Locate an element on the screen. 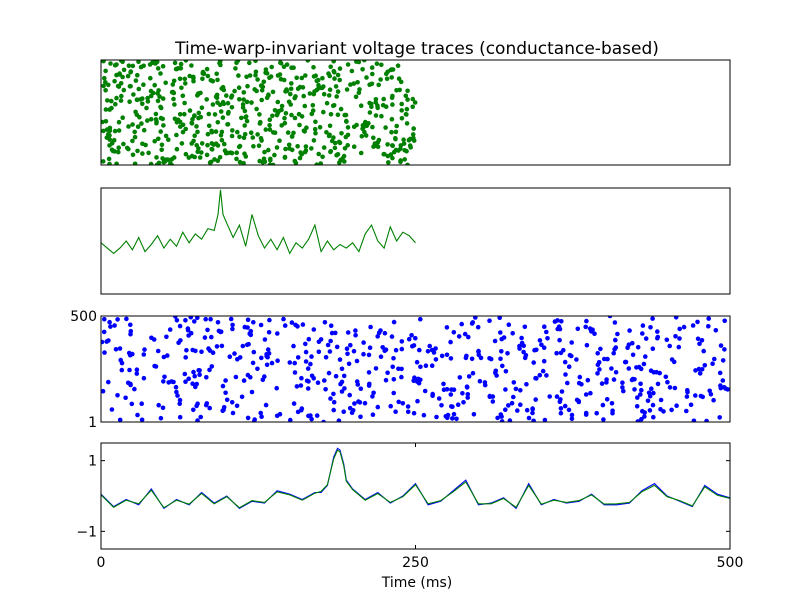  axes-frame is located at coordinates (415, 496).